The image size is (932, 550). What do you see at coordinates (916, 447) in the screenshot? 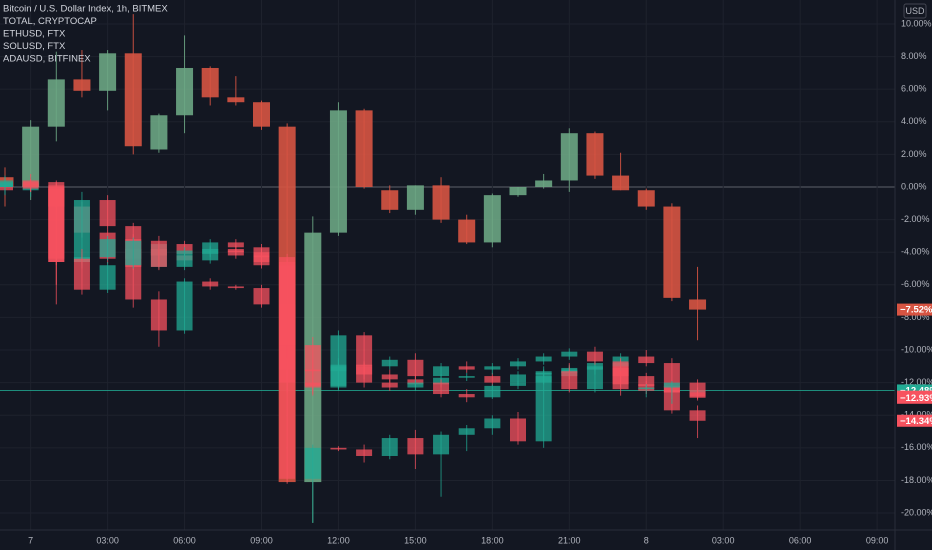
I see `y-tick-label: -16.00%` at bounding box center [916, 447].